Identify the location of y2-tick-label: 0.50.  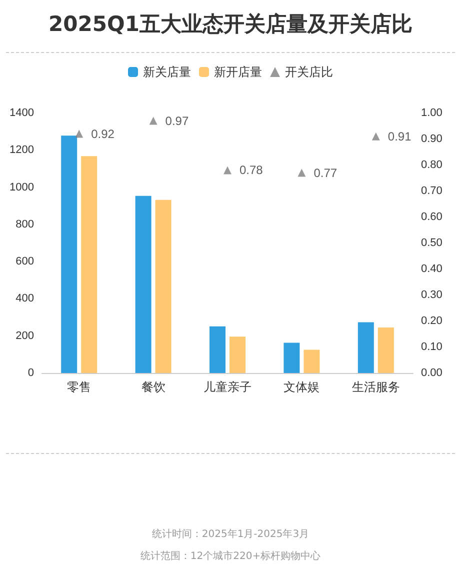
(431, 243).